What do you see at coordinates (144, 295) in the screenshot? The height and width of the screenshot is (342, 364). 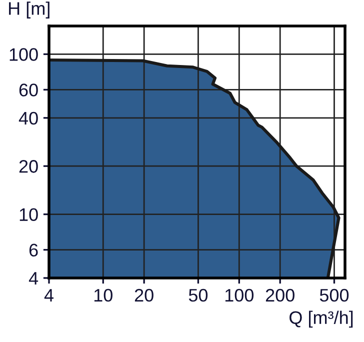 I see `x-tick-label: 20` at bounding box center [144, 295].